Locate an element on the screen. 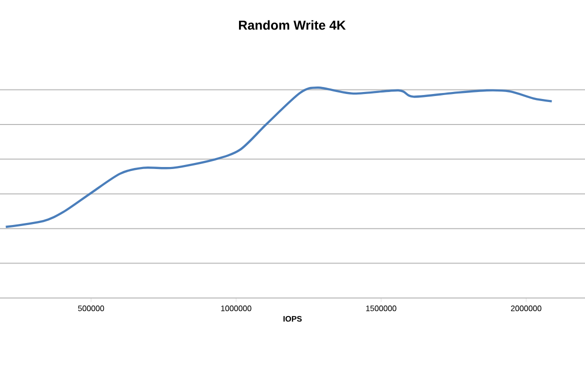  chart-title: Random Write 4K is located at coordinates (292, 25).